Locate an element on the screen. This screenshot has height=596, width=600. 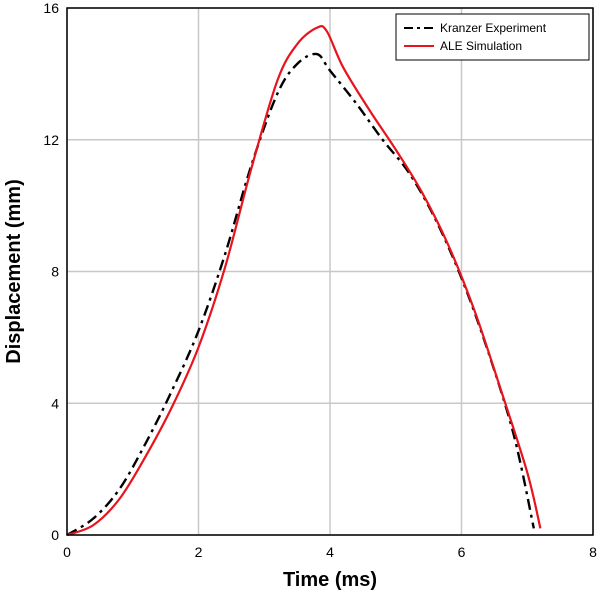
x-tick-label: 8 is located at coordinates (593, 552).